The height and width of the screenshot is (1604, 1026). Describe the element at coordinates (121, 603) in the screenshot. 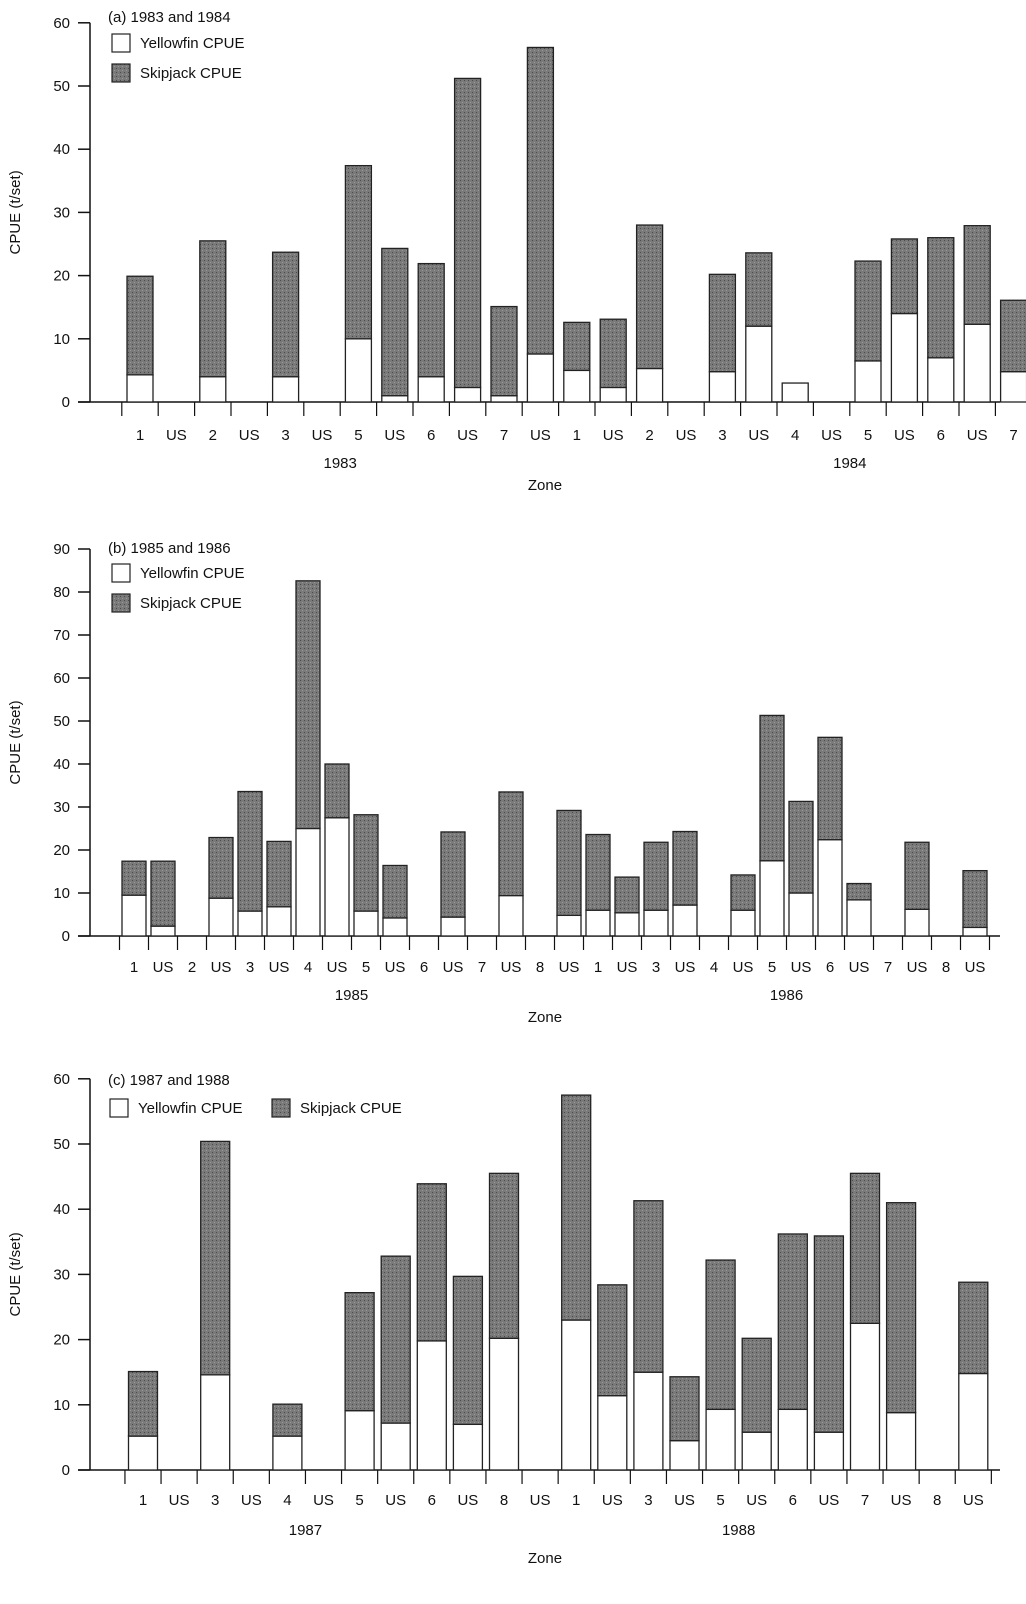

I see `legend-swatch-skipjack` at that location.